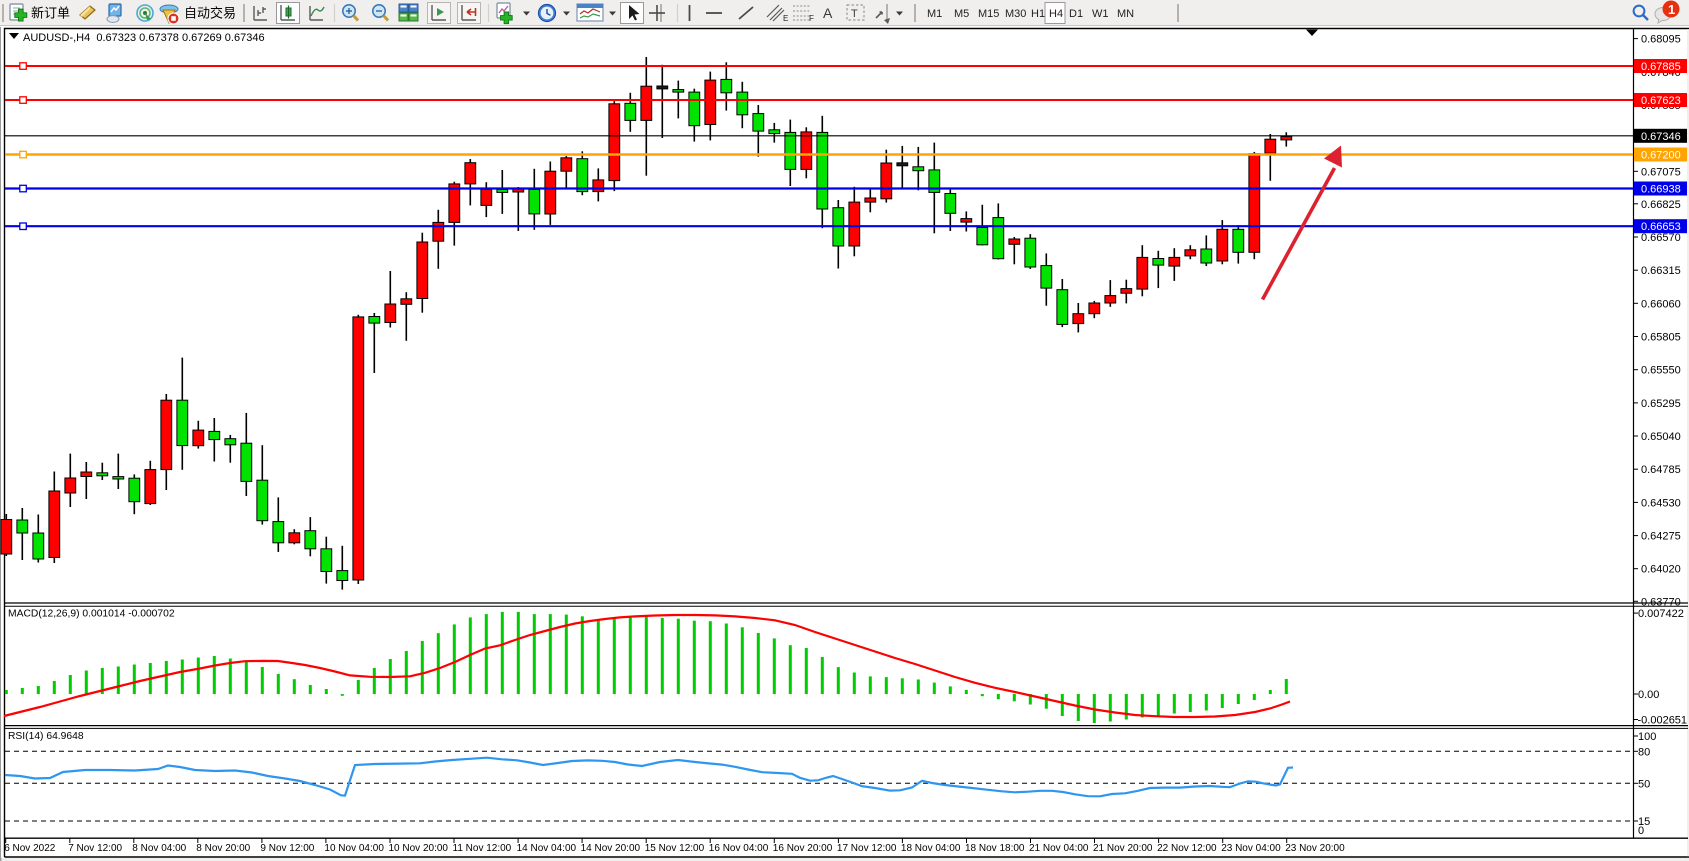 This screenshot has height=861, width=1689. What do you see at coordinates (1661, 614) in the screenshot?
I see `svg-text: 0.007422` at bounding box center [1661, 614].